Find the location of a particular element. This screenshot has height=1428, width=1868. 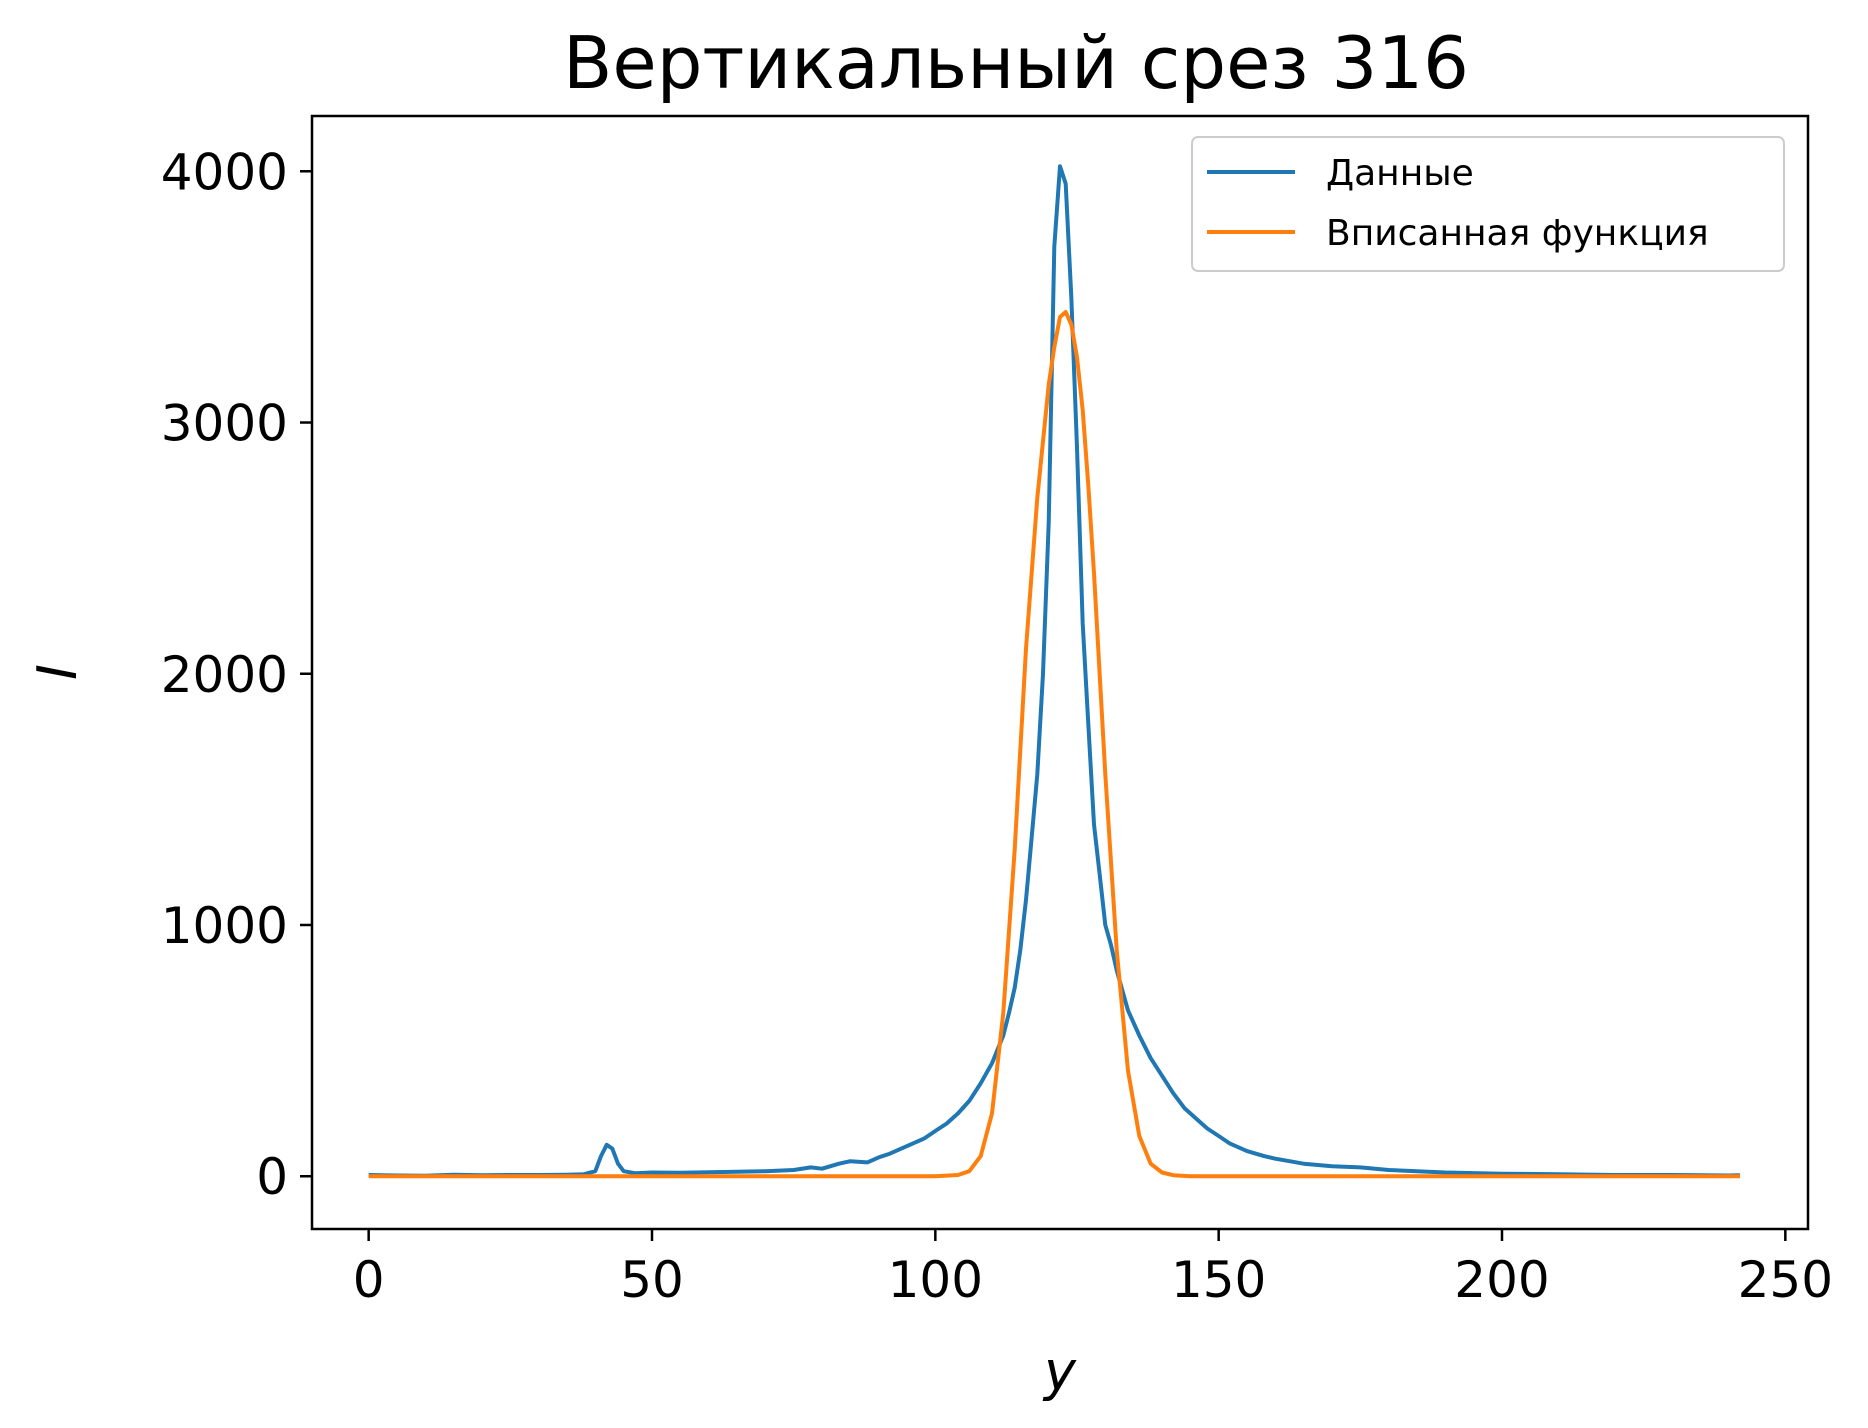

x-axis: 0 50 100 150 200 250 is located at coordinates (1093, 1269).